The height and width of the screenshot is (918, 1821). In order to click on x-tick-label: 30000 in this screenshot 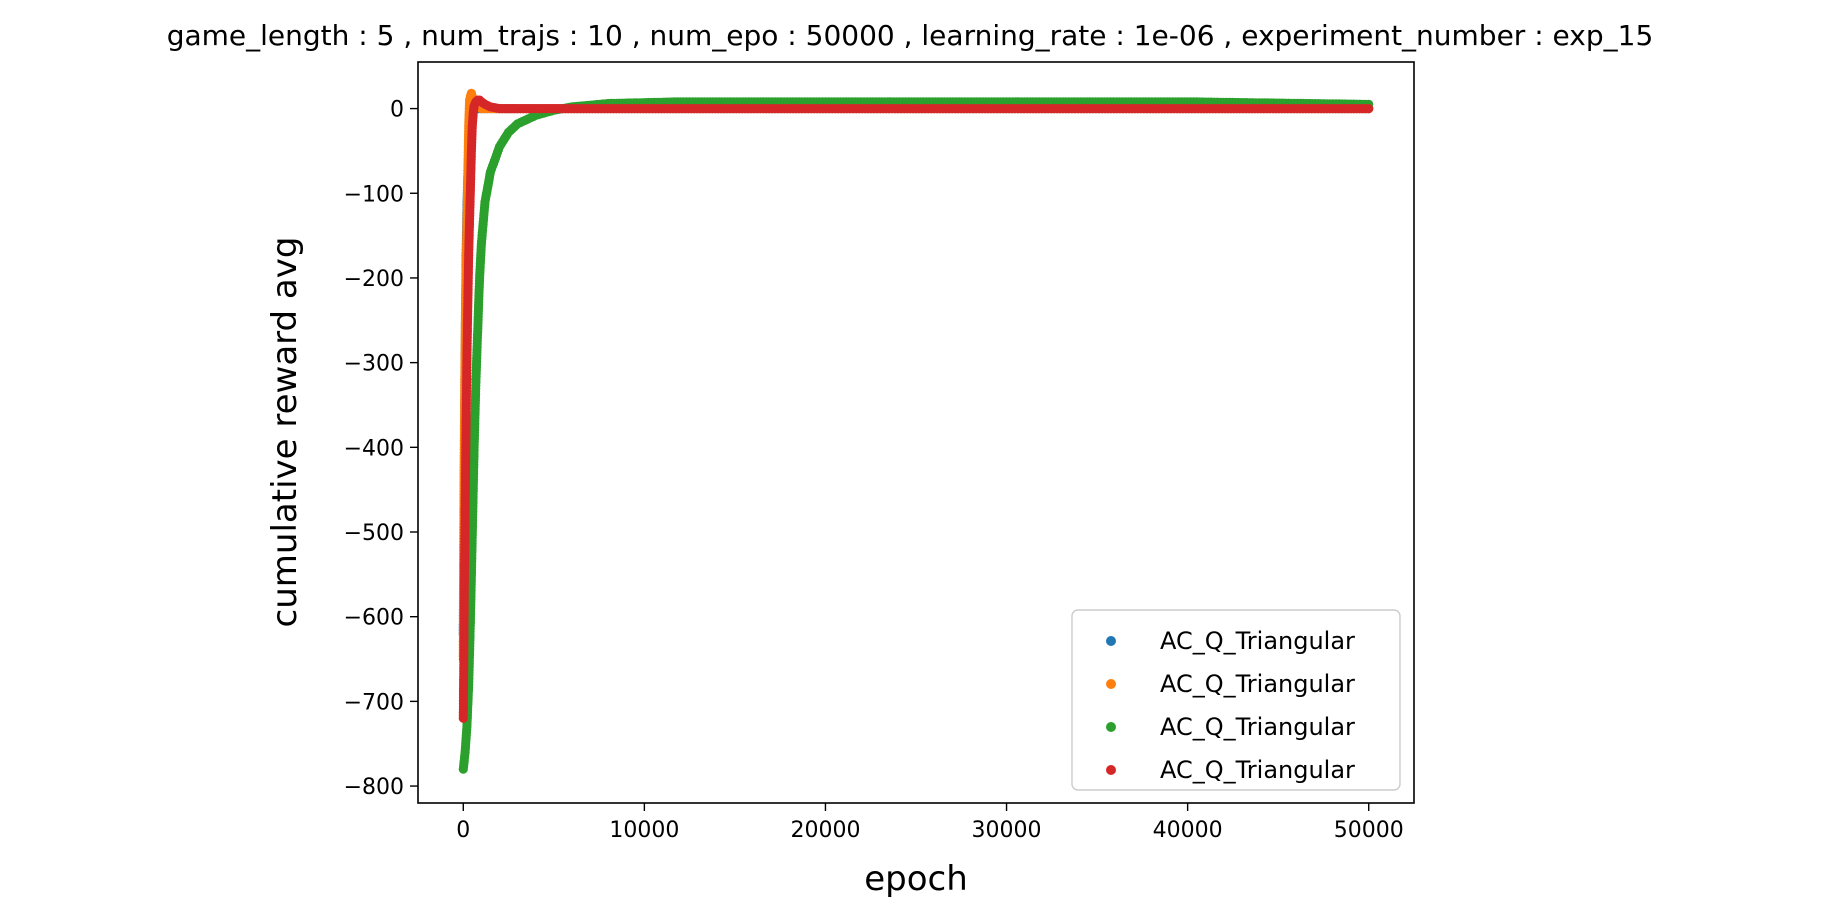, I will do `click(1007, 830)`.